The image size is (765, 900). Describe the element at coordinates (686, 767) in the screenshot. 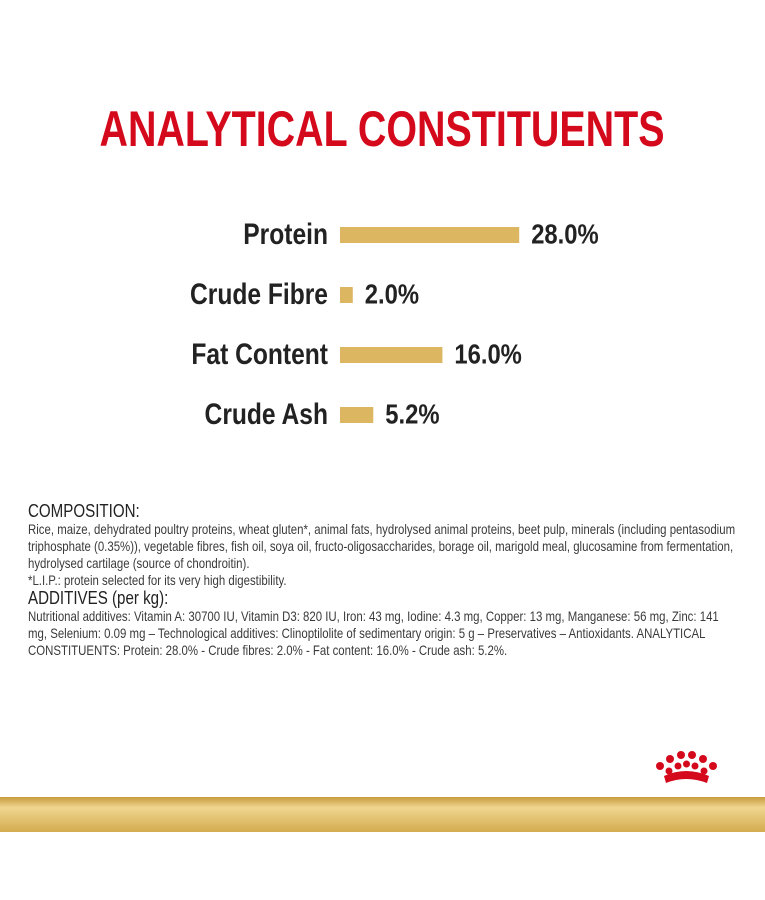

I see `crown-logo` at that location.